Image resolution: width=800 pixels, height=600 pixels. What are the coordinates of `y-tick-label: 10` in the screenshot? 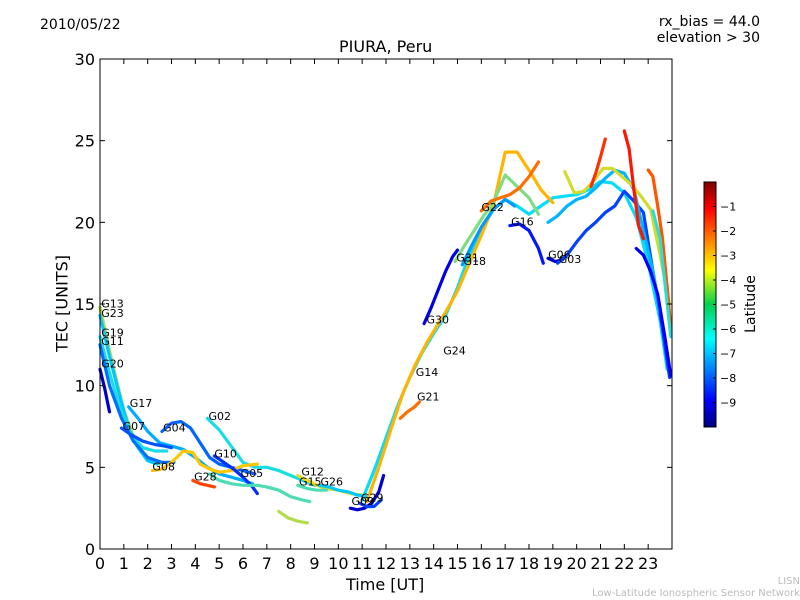 It's located at (85, 386).